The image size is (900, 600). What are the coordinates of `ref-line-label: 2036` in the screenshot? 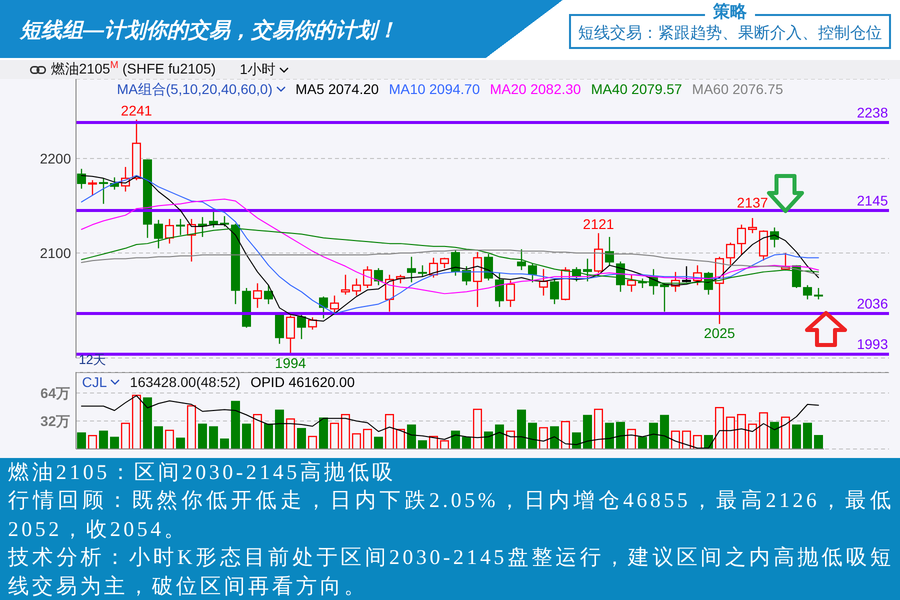 It's located at (872, 304).